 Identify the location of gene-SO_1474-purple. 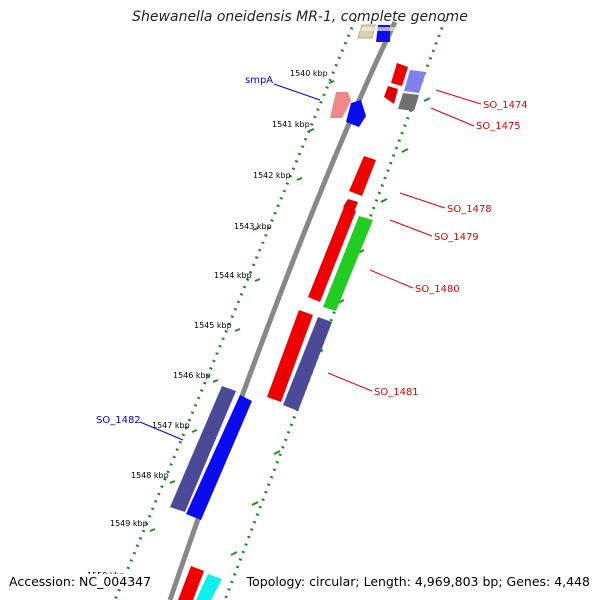
(415, 81).